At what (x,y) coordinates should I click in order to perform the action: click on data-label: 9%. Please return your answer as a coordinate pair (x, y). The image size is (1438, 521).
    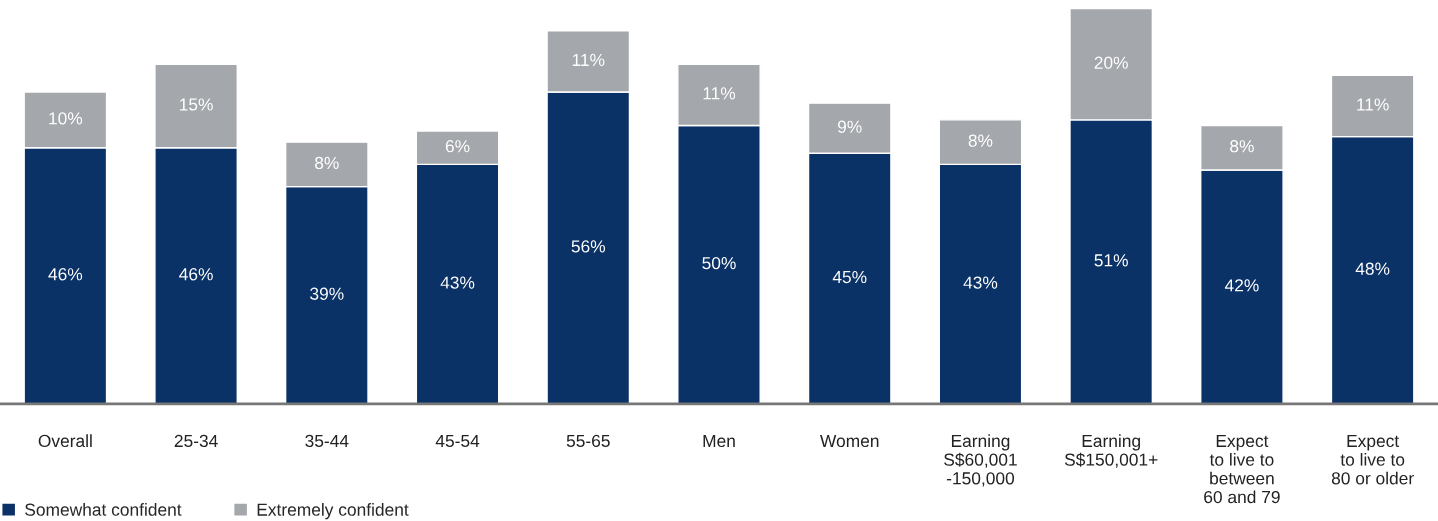
    Looking at the image, I should click on (849, 126).